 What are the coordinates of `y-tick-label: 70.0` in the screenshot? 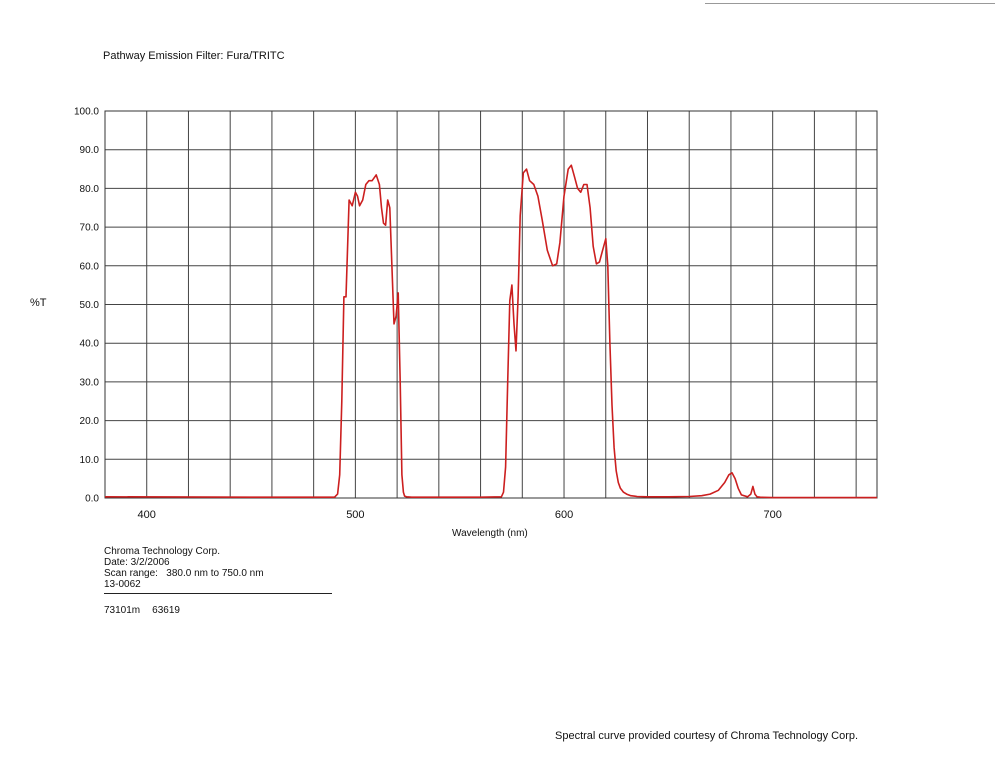 It's located at (90, 228).